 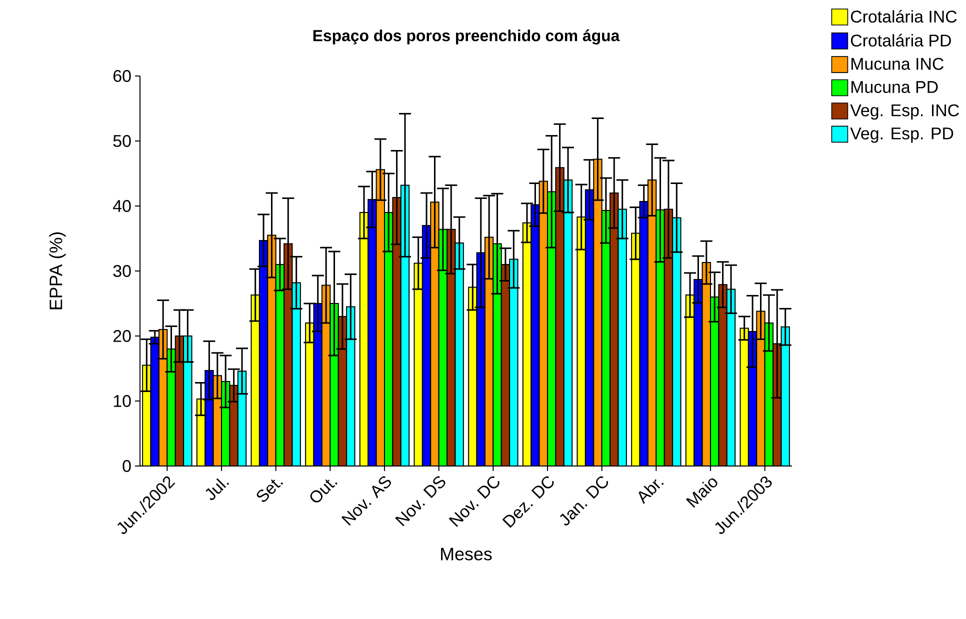 What do you see at coordinates (270, 490) in the screenshot?
I see `x-tick-label: Set.` at bounding box center [270, 490].